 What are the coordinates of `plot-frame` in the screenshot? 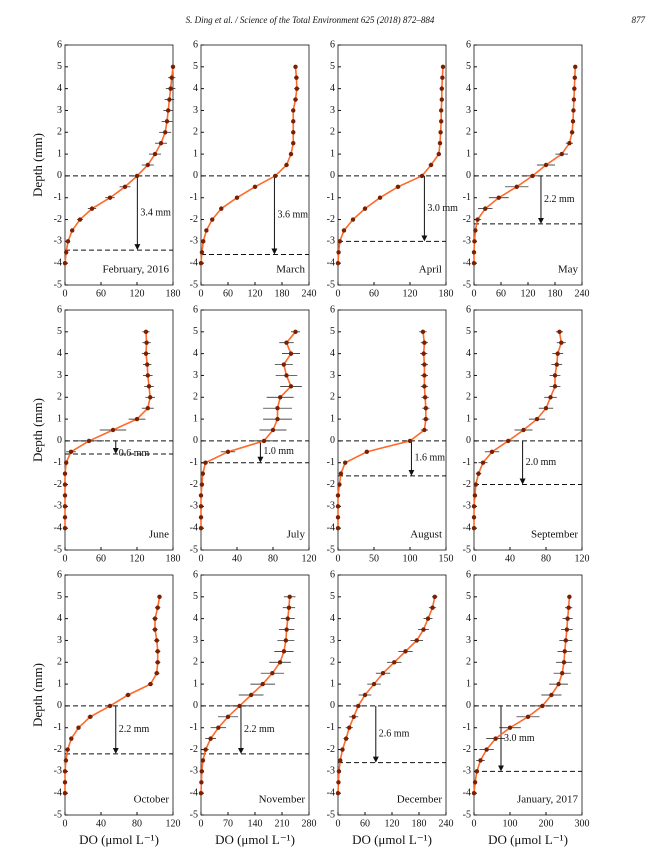 It's located at (392, 695).